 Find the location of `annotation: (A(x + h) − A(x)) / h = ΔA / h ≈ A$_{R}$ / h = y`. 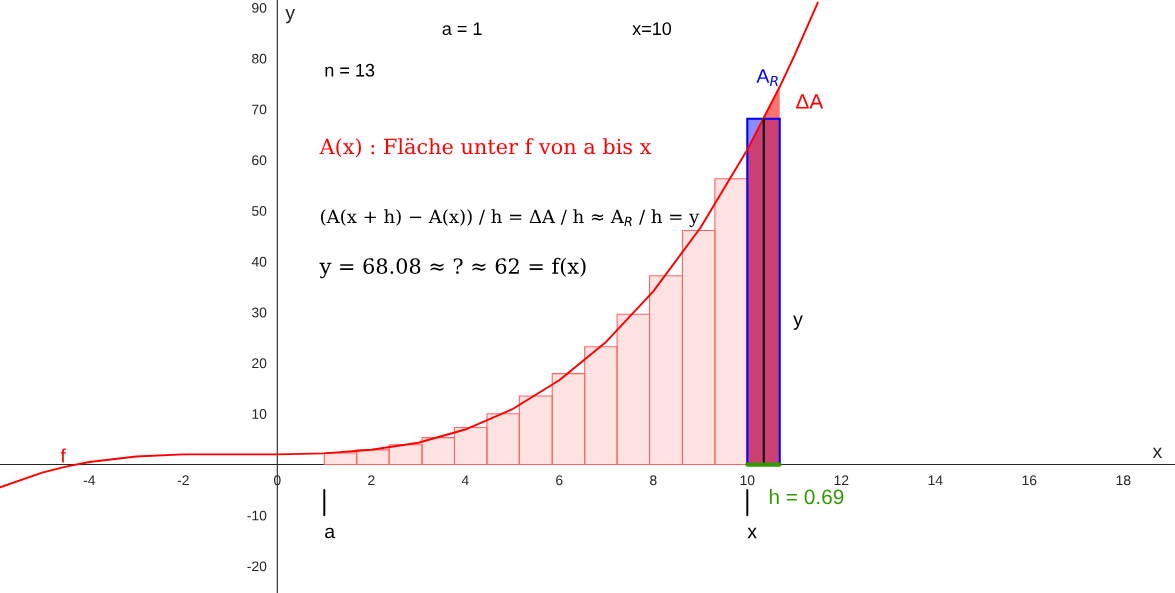

annotation: (A(x + h) − A(x)) / h = ΔA / h ≈ A$_{R}$ / h = y is located at coordinates (510, 218).